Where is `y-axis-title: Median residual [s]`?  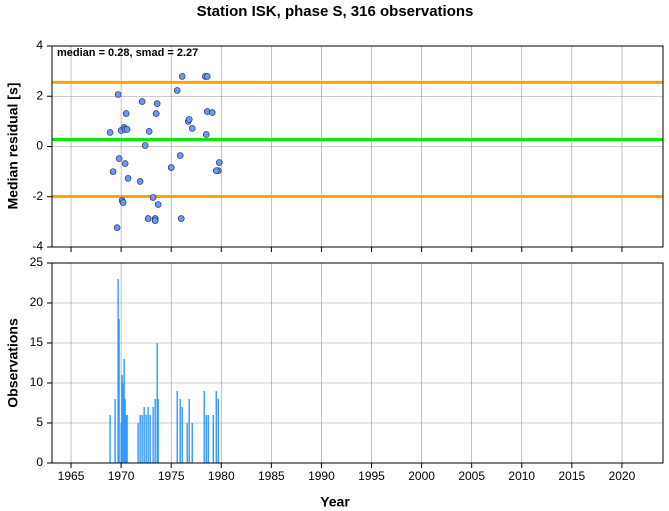 y-axis-title: Median residual [s] is located at coordinates (13, 146).